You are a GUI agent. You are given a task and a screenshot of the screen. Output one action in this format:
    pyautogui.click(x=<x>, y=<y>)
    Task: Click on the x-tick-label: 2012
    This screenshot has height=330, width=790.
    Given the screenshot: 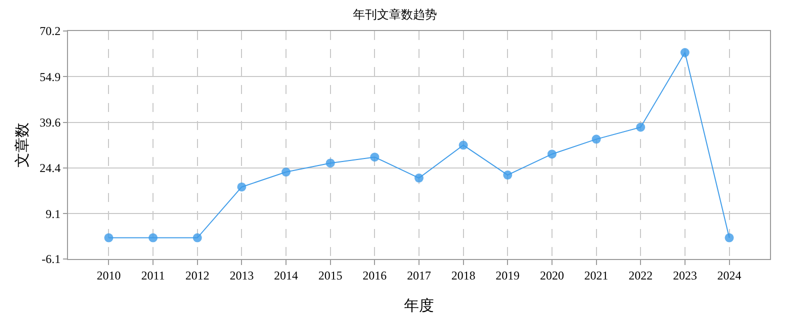 What is the action you would take?
    pyautogui.click(x=197, y=275)
    